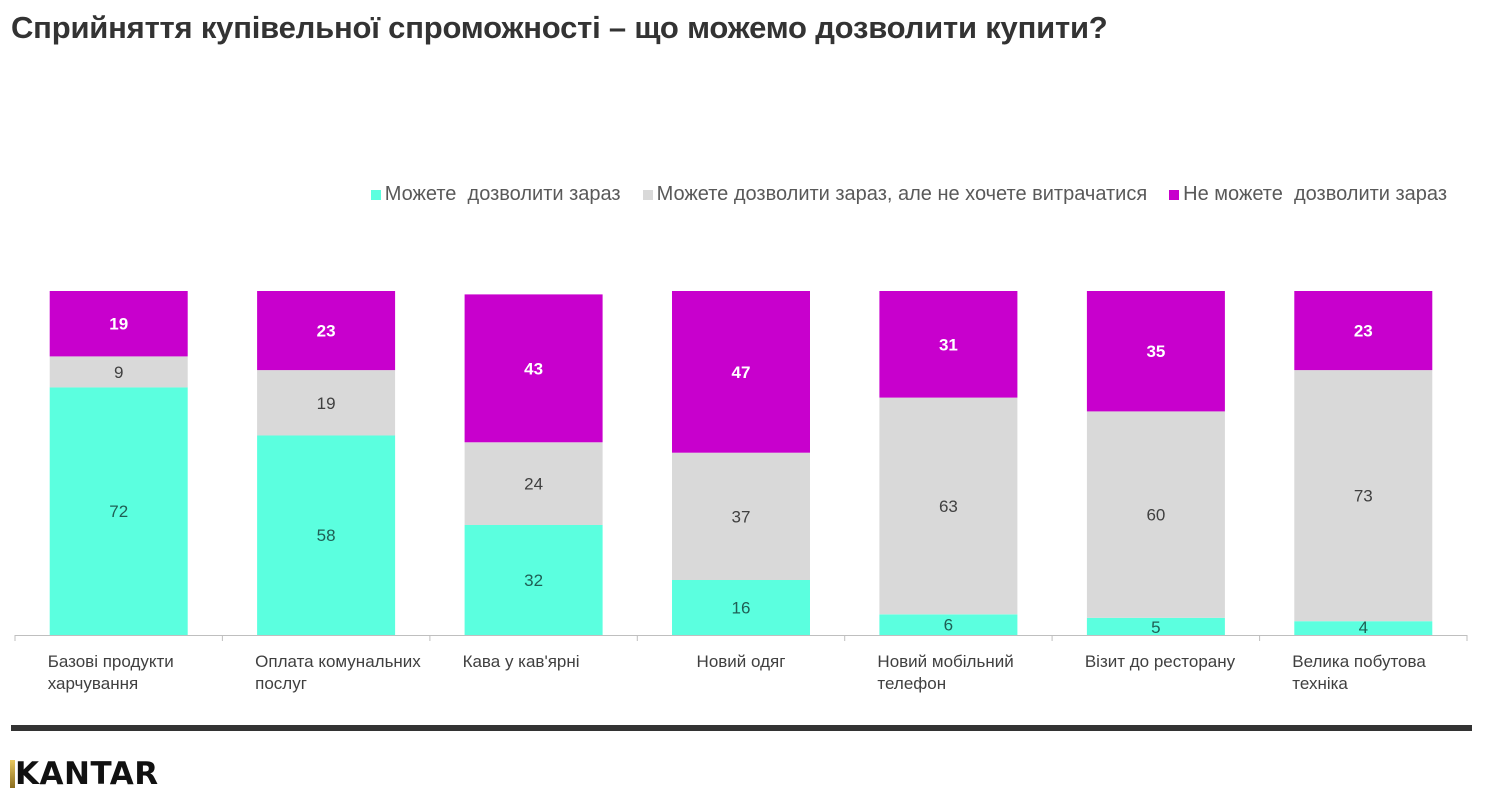 Image resolution: width=1485 pixels, height=796 pixels. What do you see at coordinates (87, 774) in the screenshot?
I see `logo-text: KANTAR` at bounding box center [87, 774].